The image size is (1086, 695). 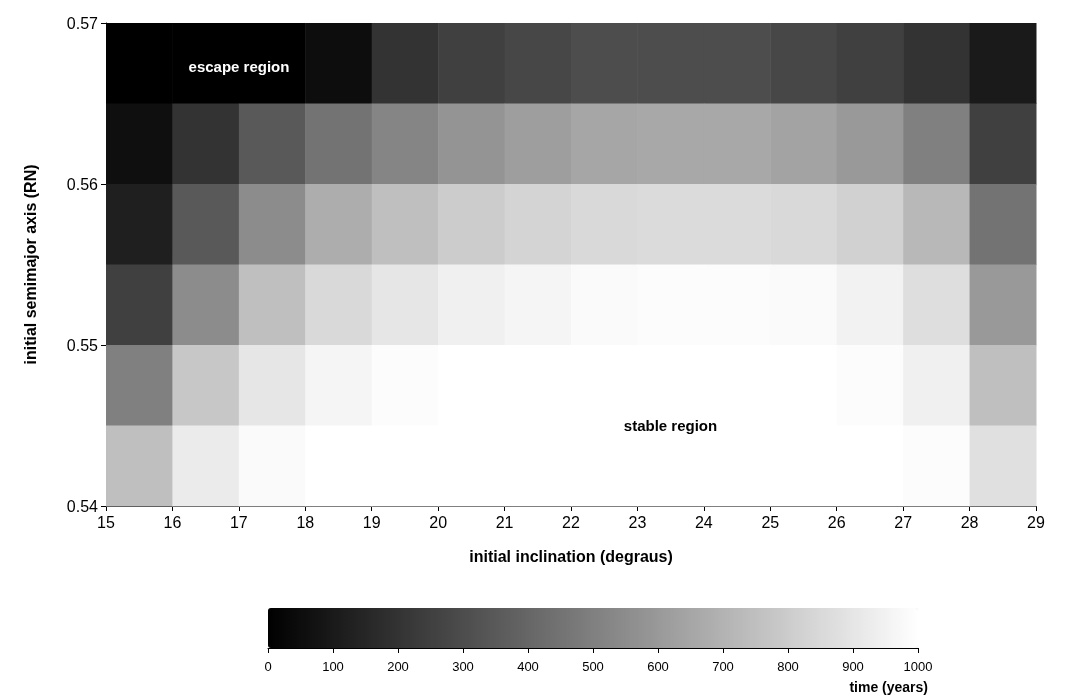 I want to click on color-bar-label: 500, so click(x=593, y=666).